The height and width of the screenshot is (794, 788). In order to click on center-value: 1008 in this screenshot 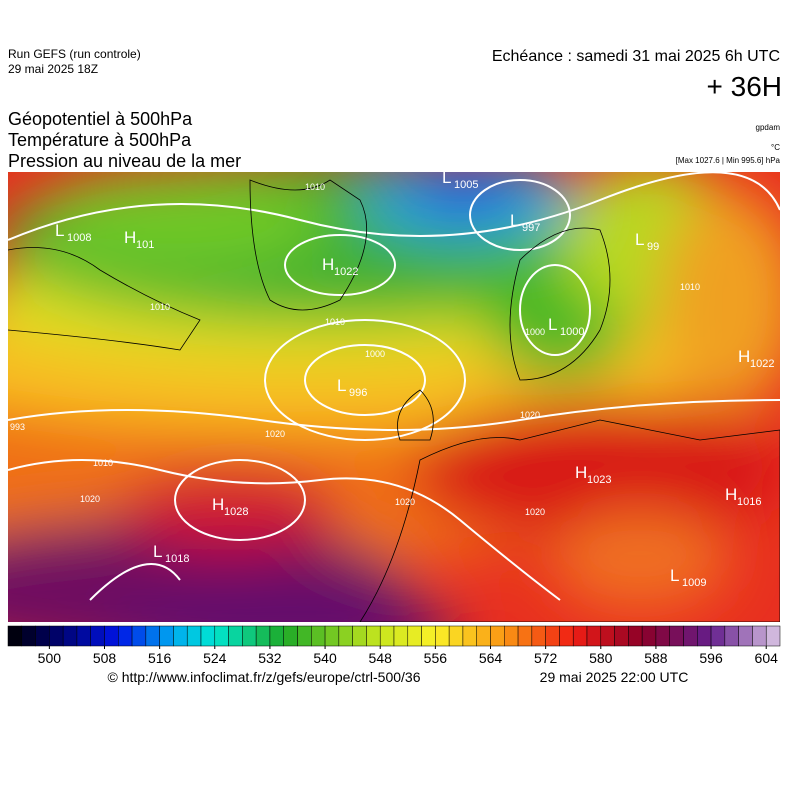, I will do `click(79, 238)`.